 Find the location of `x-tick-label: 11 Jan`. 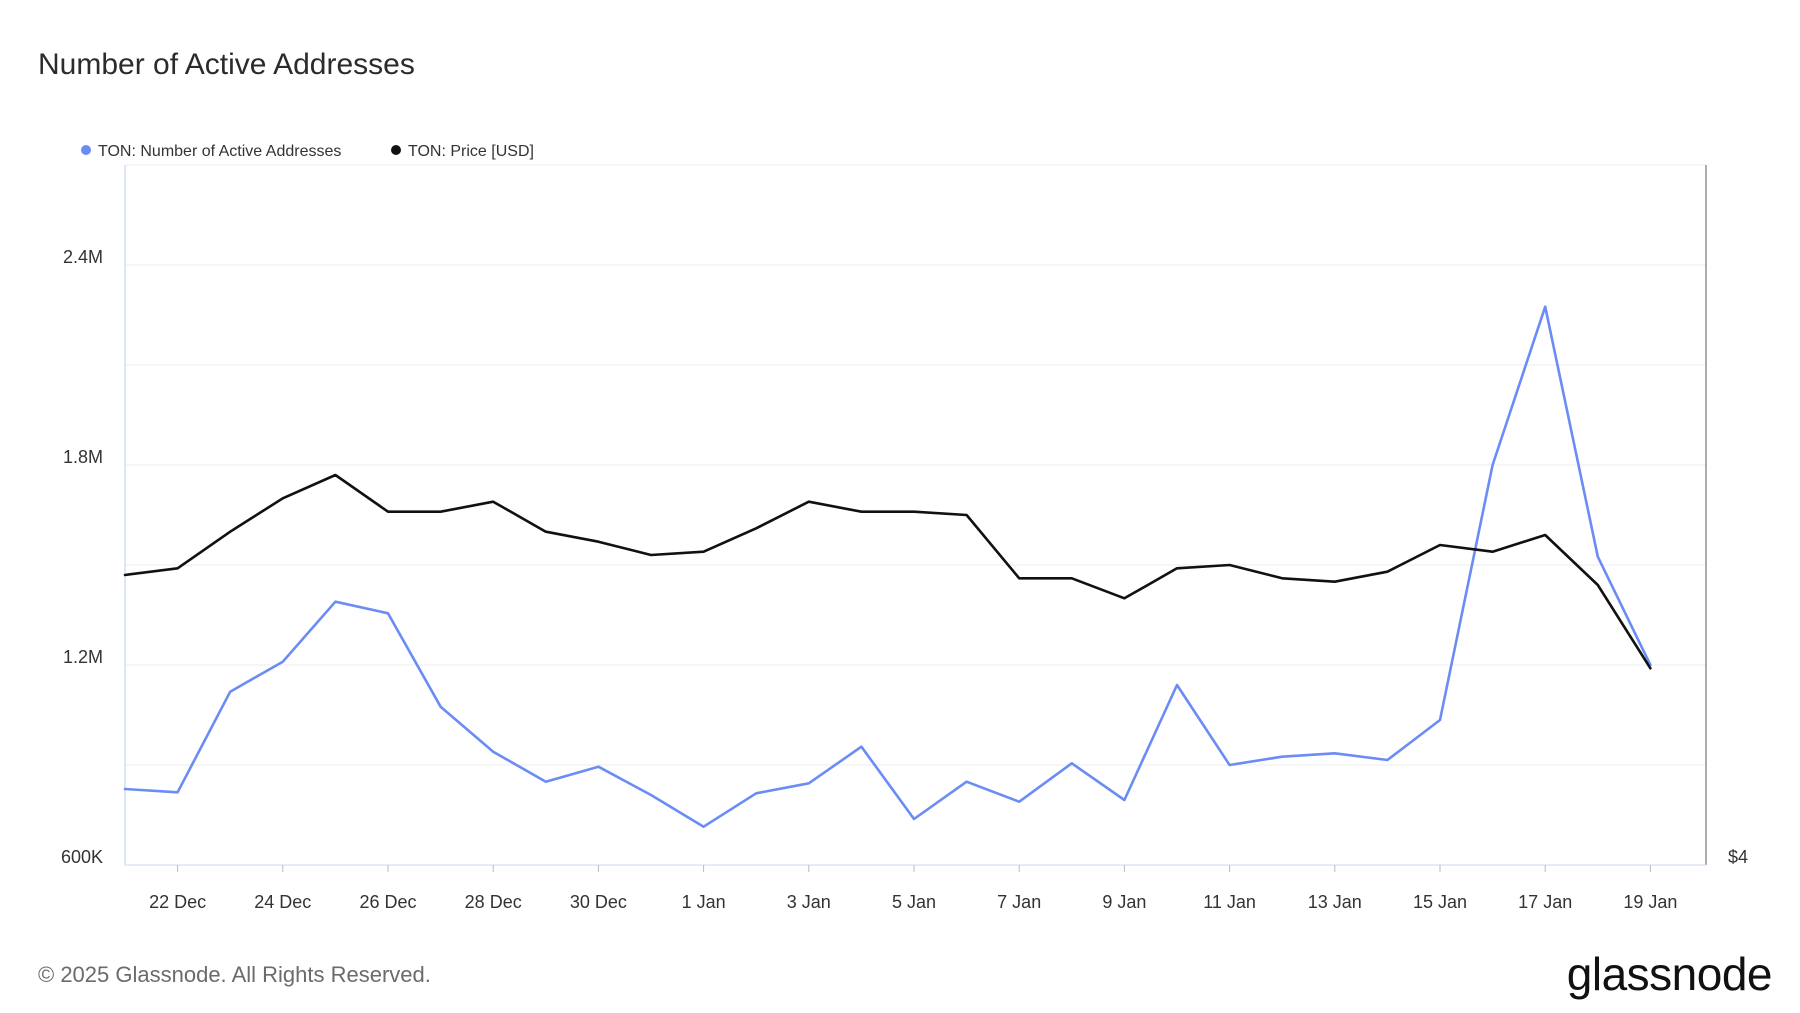

x-tick-label: 11 Jan is located at coordinates (1229, 902).